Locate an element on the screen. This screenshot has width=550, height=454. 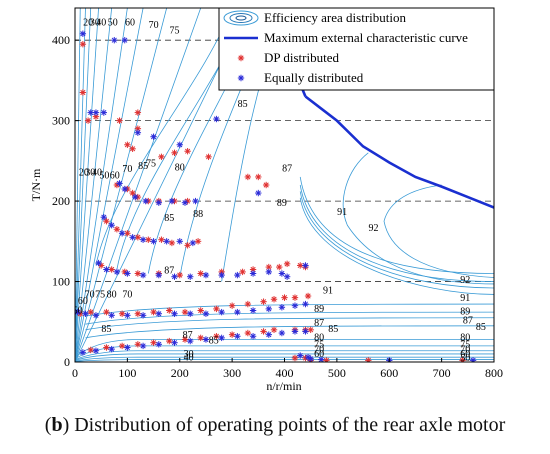
x-tick-label: 600 is located at coordinates (389, 373).